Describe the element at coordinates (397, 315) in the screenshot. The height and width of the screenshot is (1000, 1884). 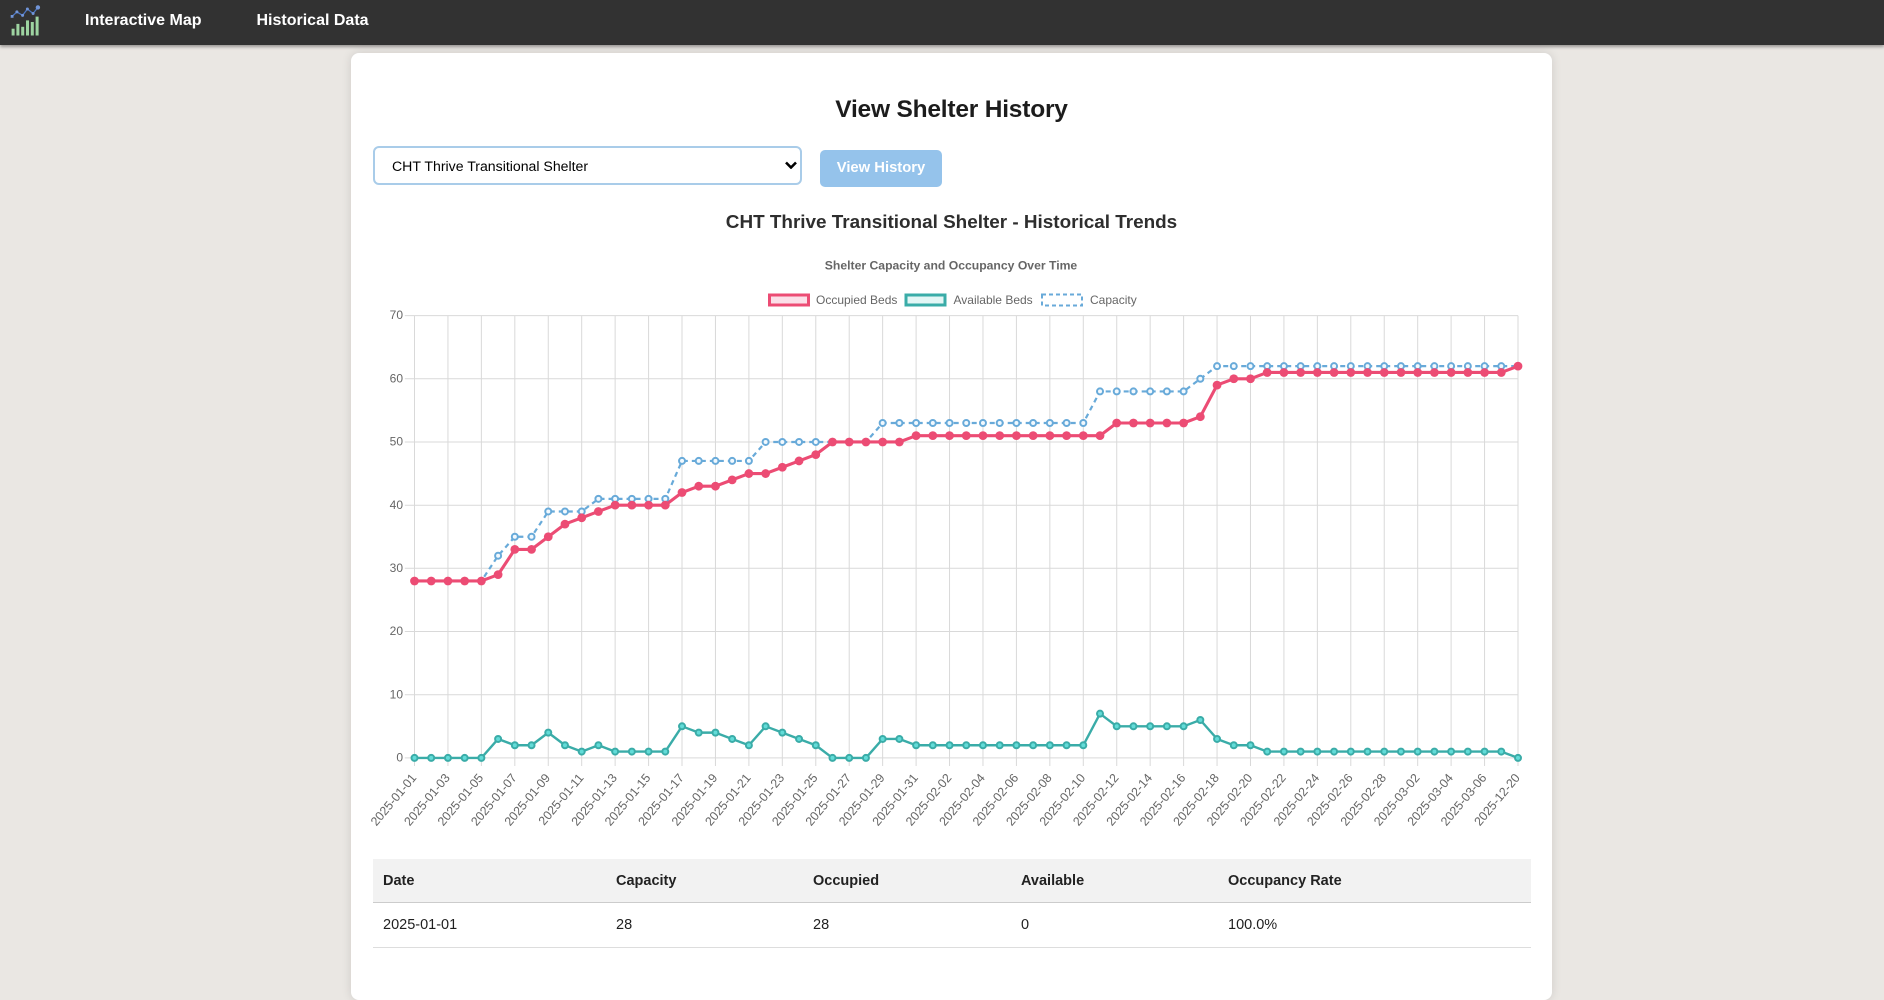
I see `svg-text: 70` at that location.